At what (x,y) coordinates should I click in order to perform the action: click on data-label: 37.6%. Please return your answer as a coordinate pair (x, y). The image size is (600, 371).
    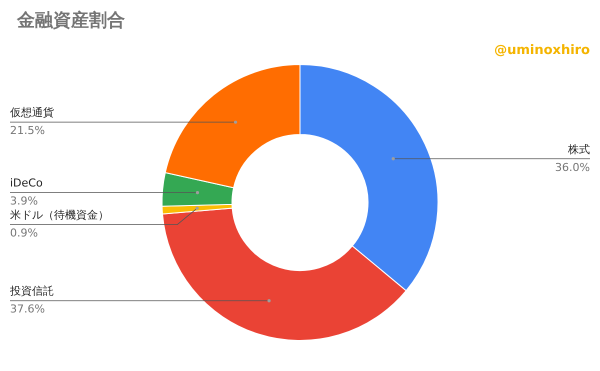
    Looking at the image, I should click on (27, 309).